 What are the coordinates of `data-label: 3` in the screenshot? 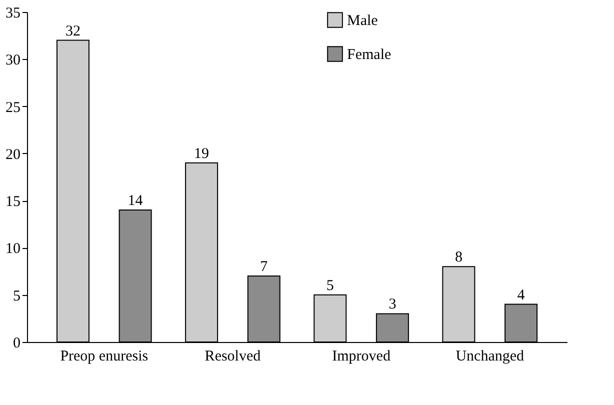 It's located at (392, 304).